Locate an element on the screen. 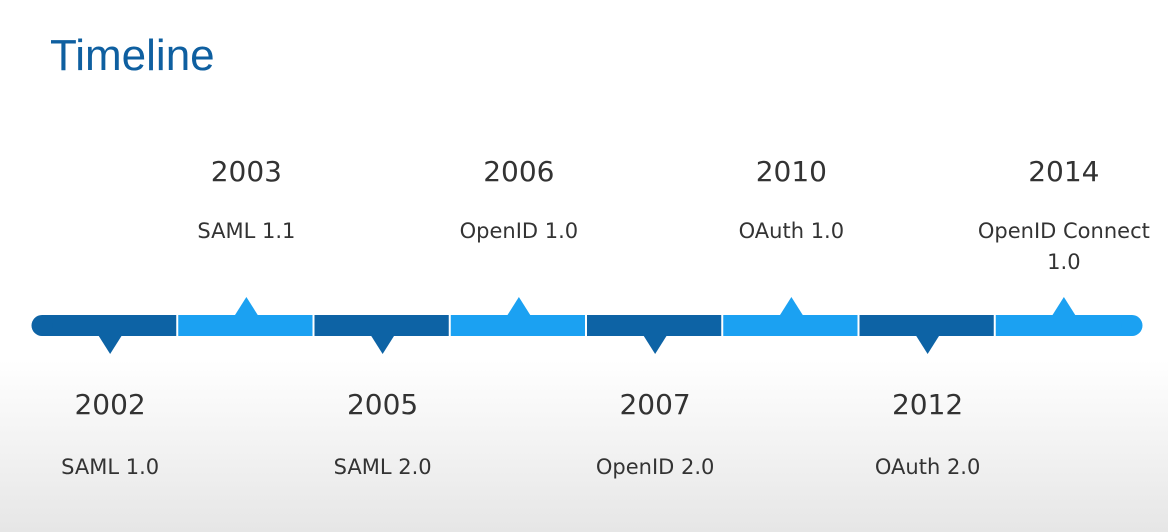 The width and height of the screenshot is (1168, 532). milestone-event: SAML 2.0 is located at coordinates (382, 467).